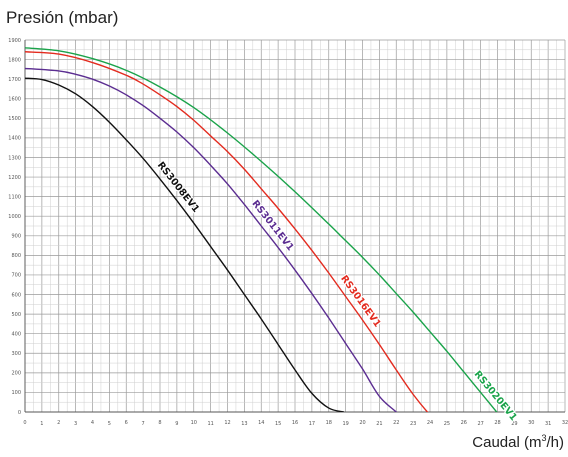 This screenshot has width=568, height=457. I want to click on y-tick-900: 900, so click(16, 237).